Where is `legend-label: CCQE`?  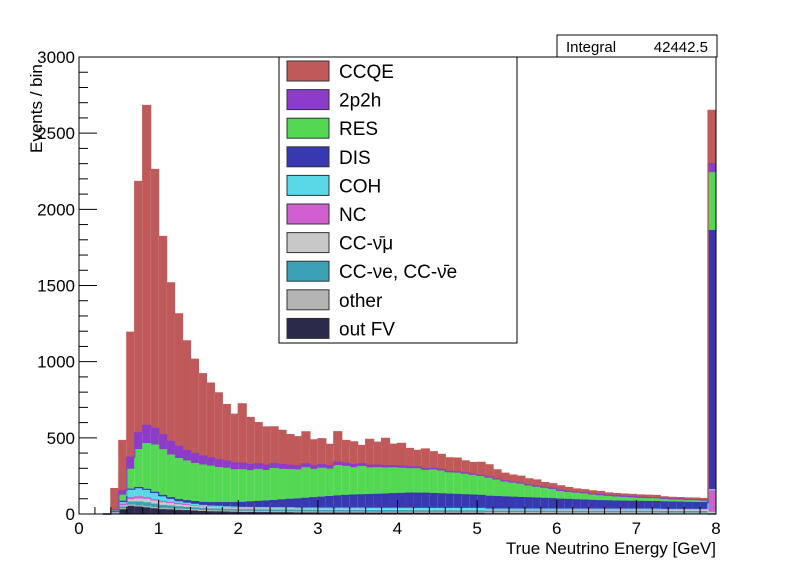 legend-label: CCQE is located at coordinates (366, 72).